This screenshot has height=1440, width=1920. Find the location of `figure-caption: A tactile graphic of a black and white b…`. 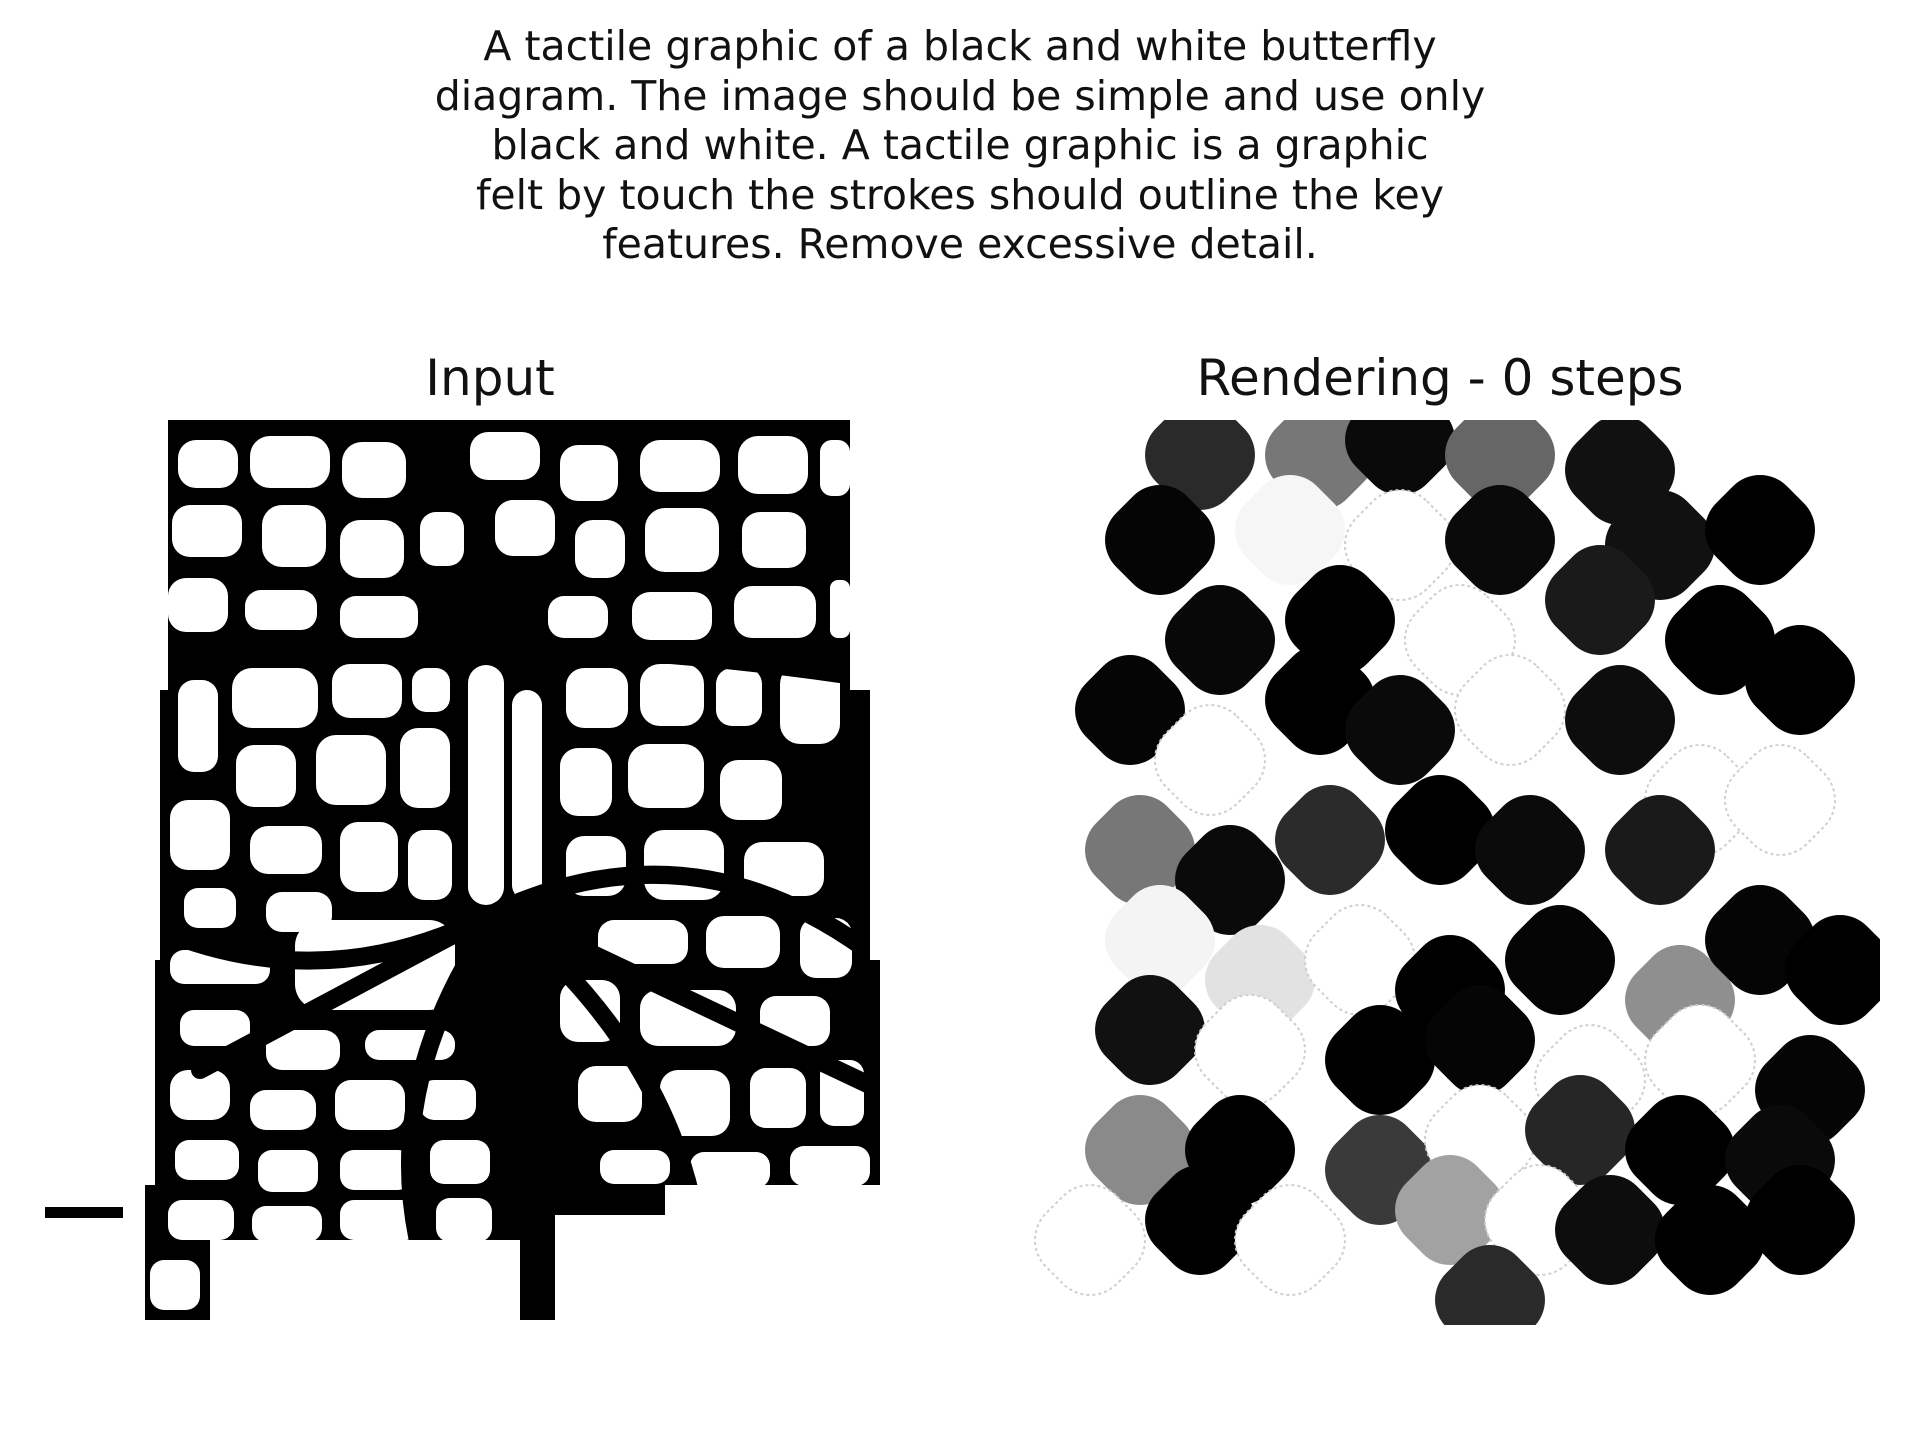

figure-caption: A tactile graphic of a black and white b… is located at coordinates (960, 145).